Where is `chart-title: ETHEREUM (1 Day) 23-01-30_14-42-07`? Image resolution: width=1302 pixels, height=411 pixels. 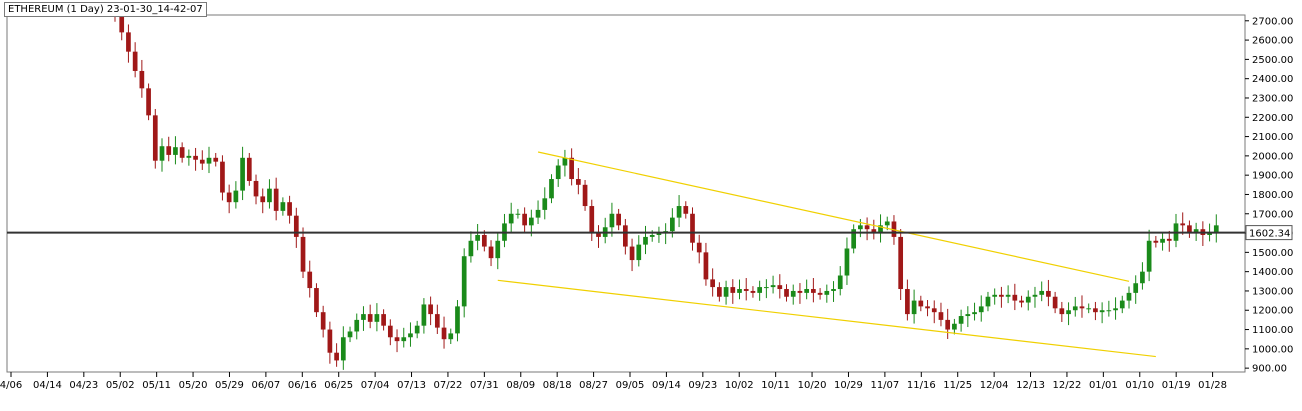 chart-title: ETHEREUM (1 Day) 23-01-30_14-42-07 is located at coordinates (105, 9).